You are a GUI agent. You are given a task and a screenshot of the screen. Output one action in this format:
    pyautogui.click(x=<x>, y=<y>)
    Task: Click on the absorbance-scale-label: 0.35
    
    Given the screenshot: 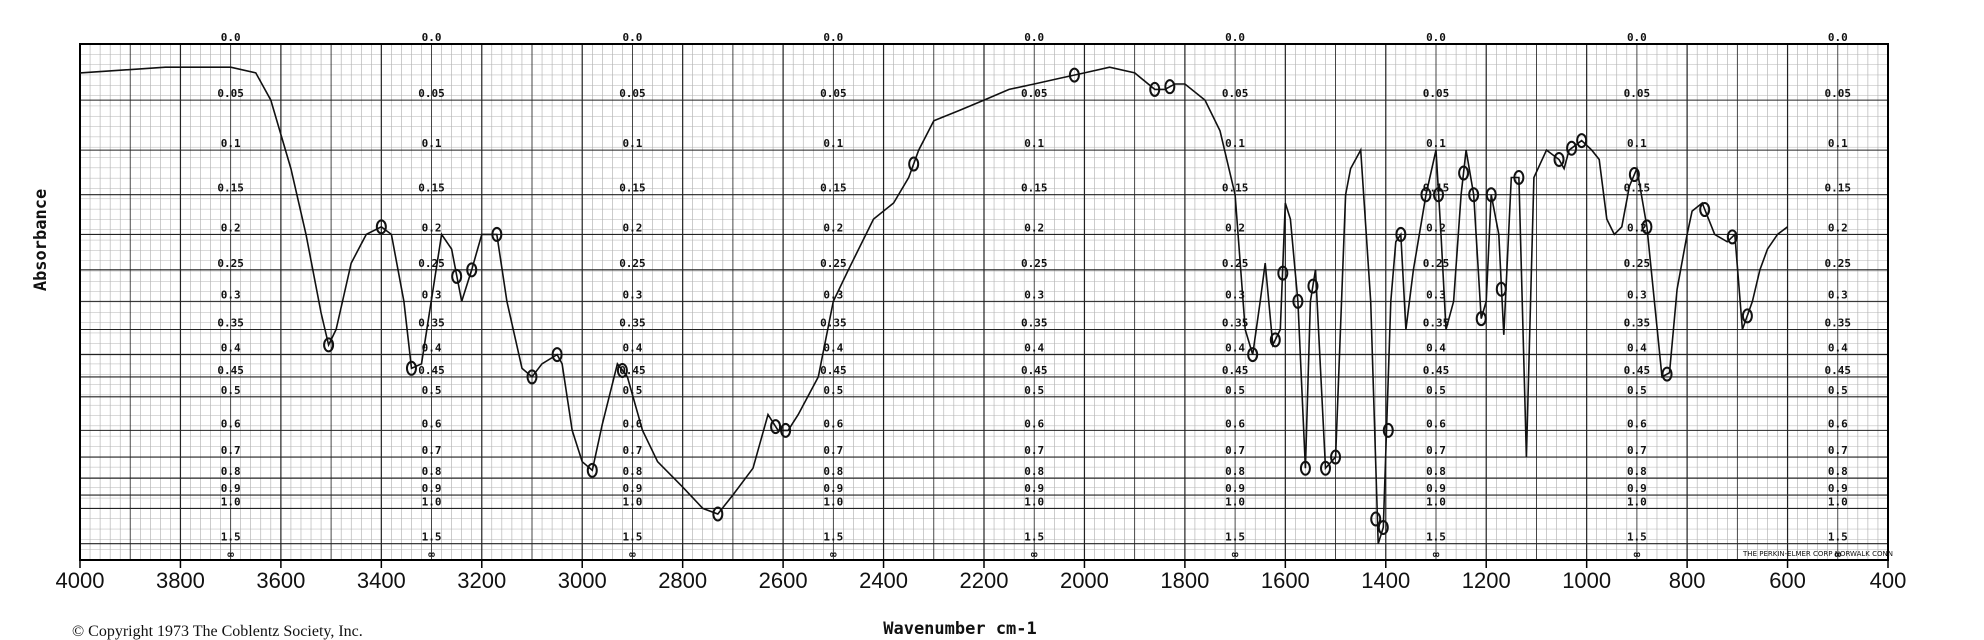 What is the action you would take?
    pyautogui.click(x=1034, y=323)
    